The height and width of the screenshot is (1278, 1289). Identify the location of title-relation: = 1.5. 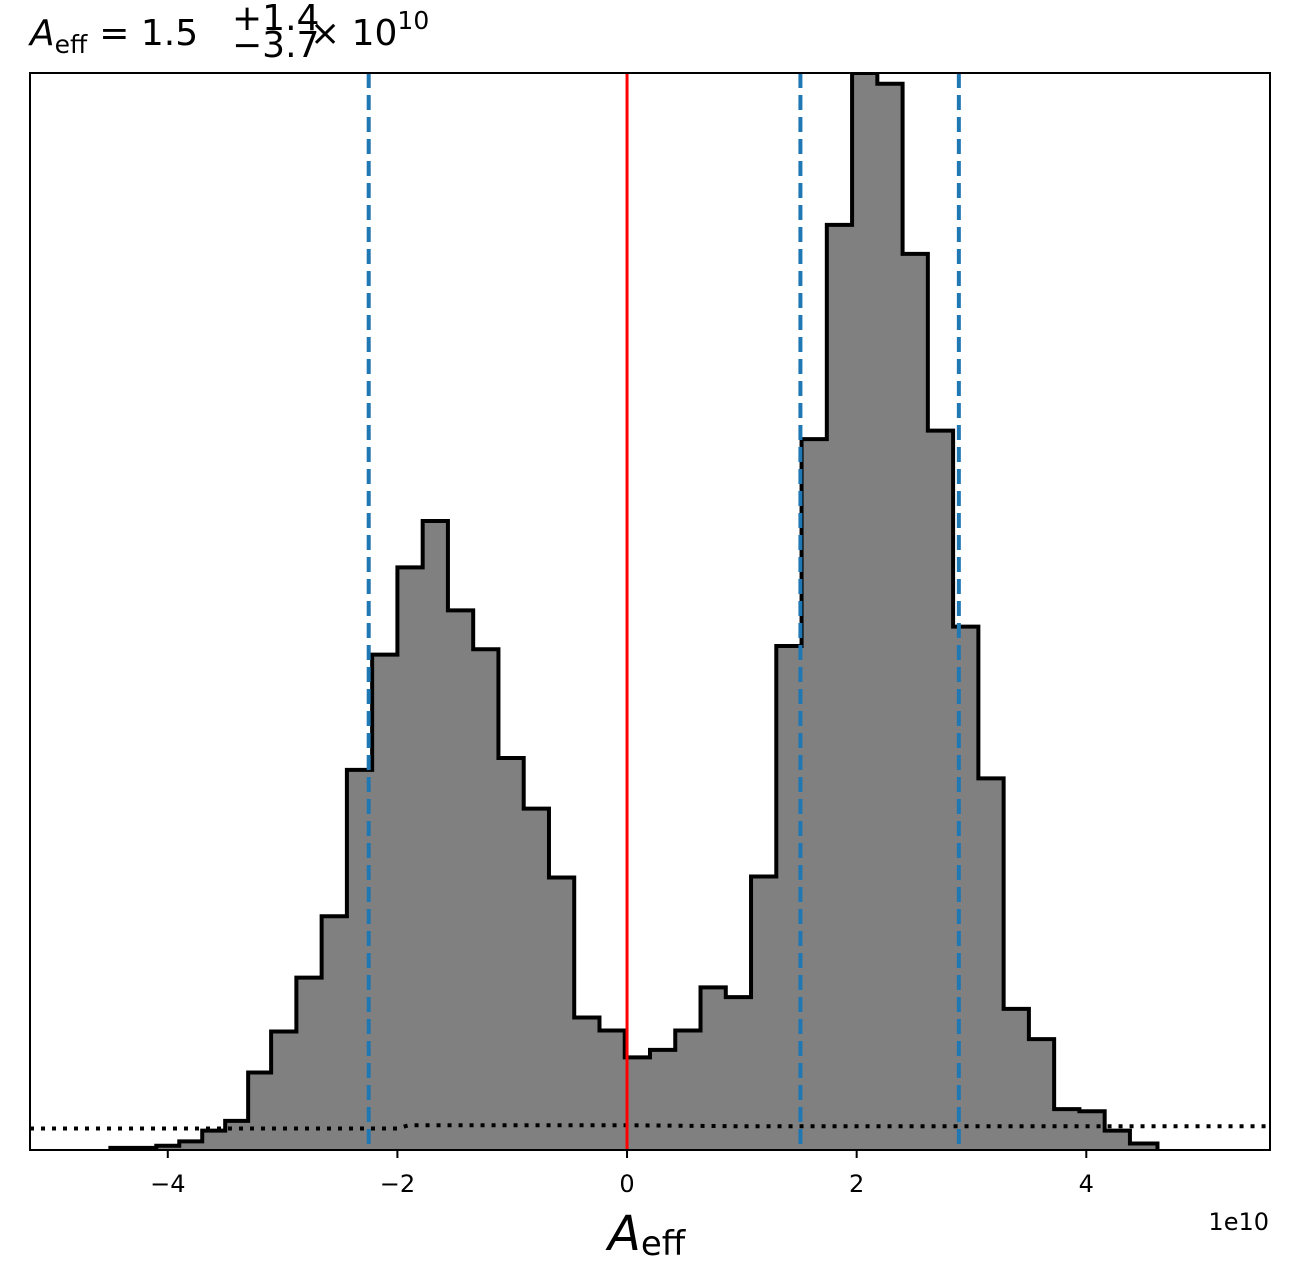
(148, 33).